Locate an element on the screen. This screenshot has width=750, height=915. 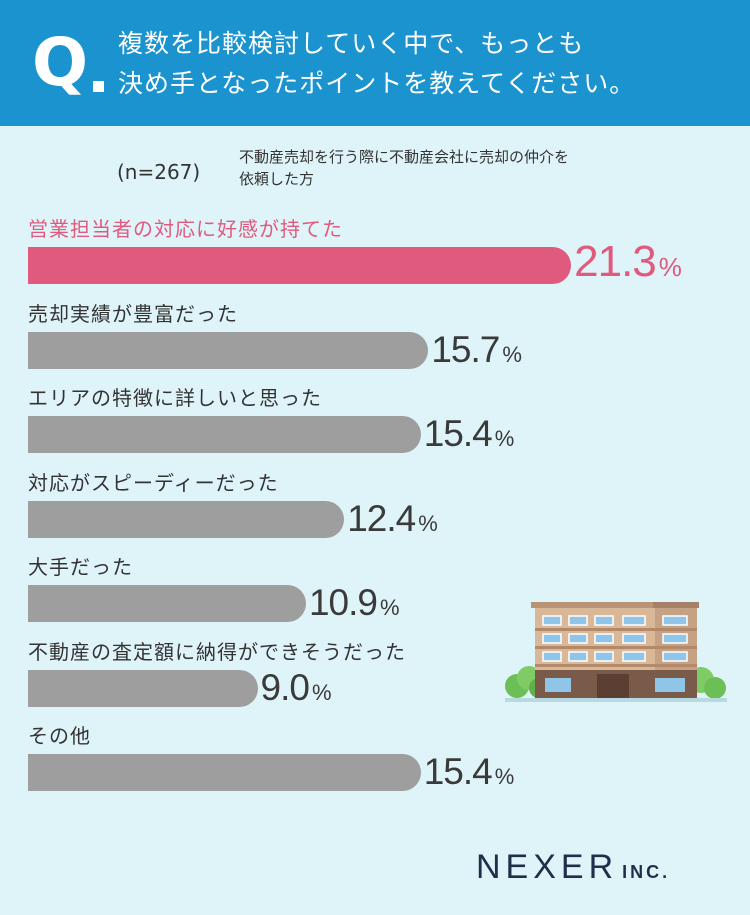
value-label: 21.3% is located at coordinates (628, 262).